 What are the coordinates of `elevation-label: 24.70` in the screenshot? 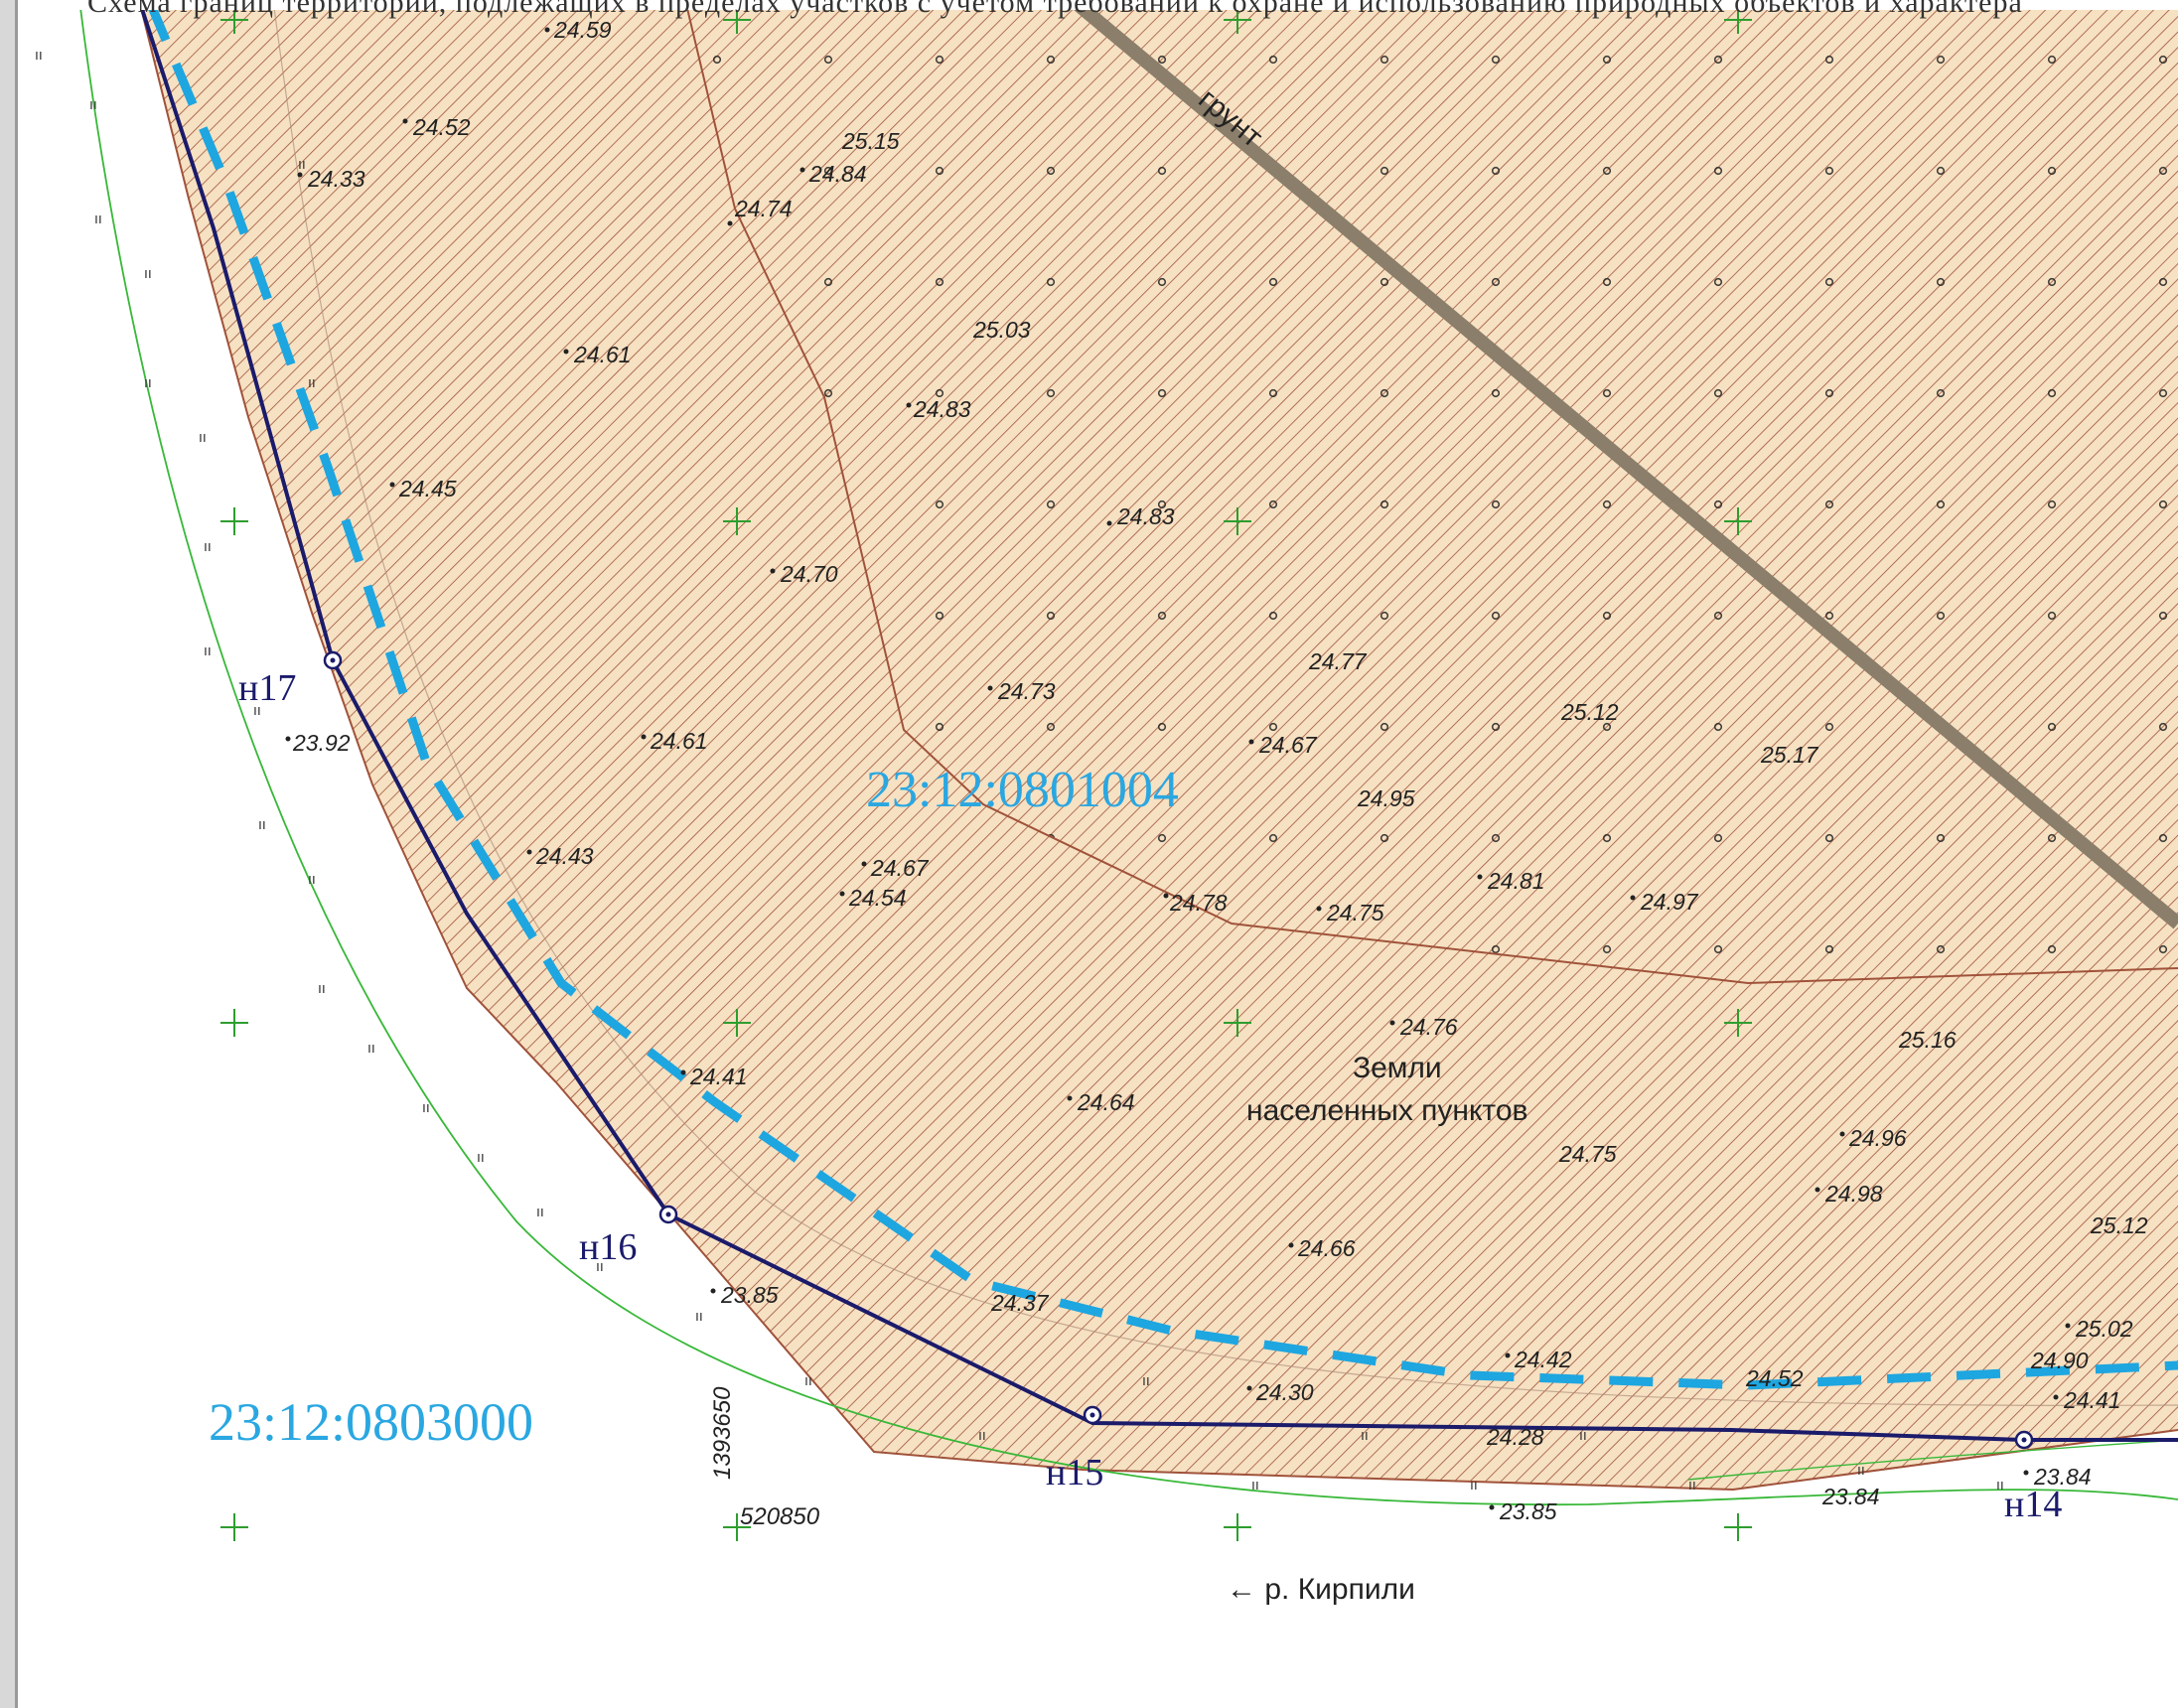 It's located at (809, 574).